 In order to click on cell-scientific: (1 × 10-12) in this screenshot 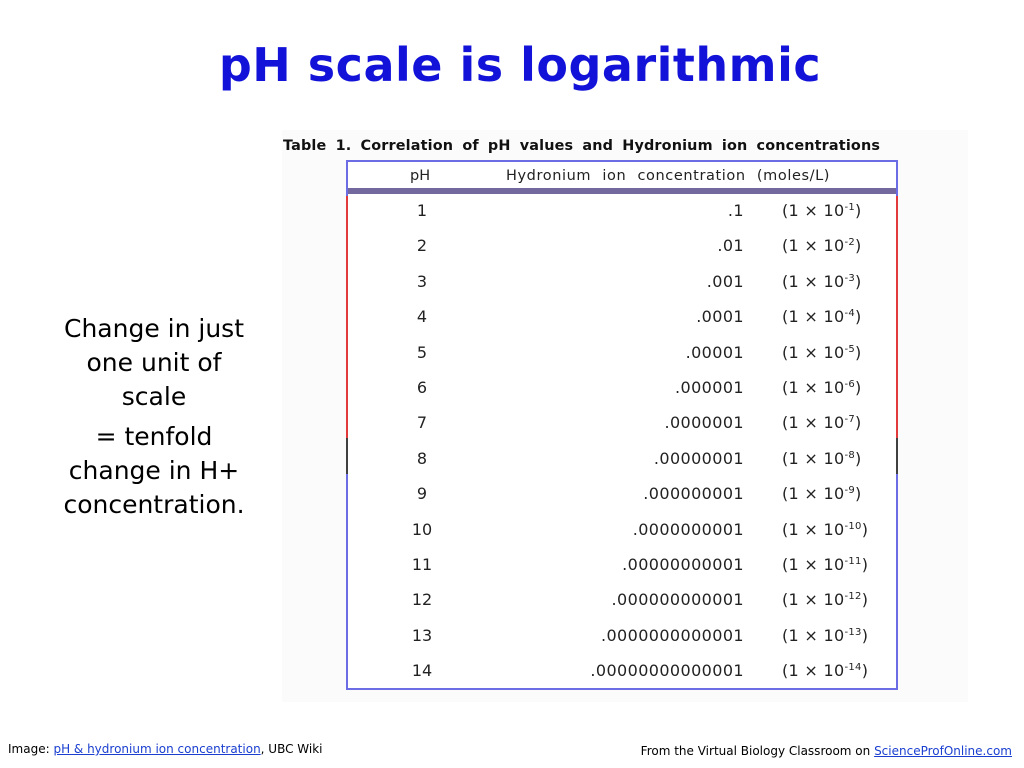, I will do `click(825, 599)`.